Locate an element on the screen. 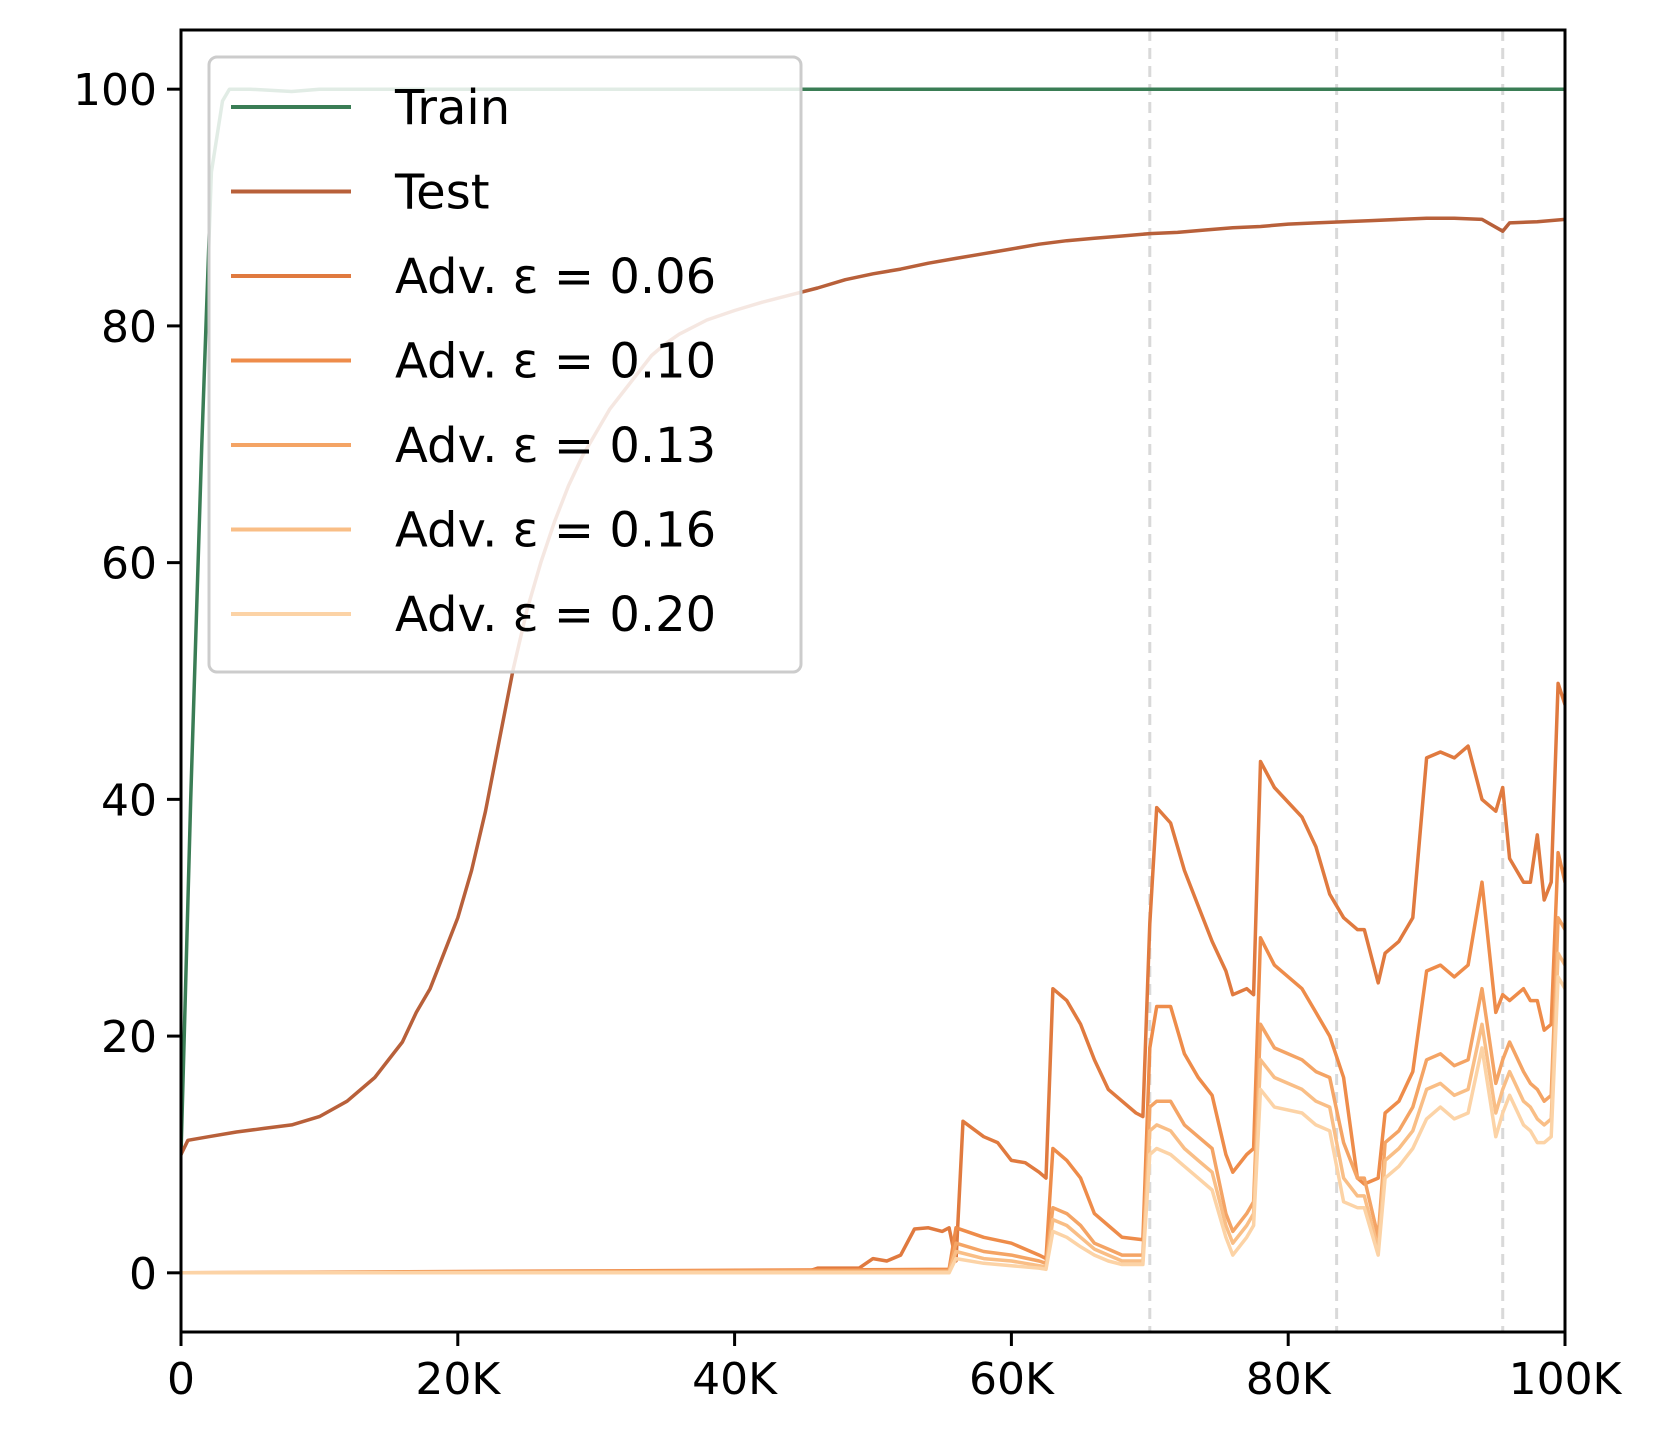 This screenshot has width=1661, height=1453. x-tick-label-2: 40K is located at coordinates (735, 1379).